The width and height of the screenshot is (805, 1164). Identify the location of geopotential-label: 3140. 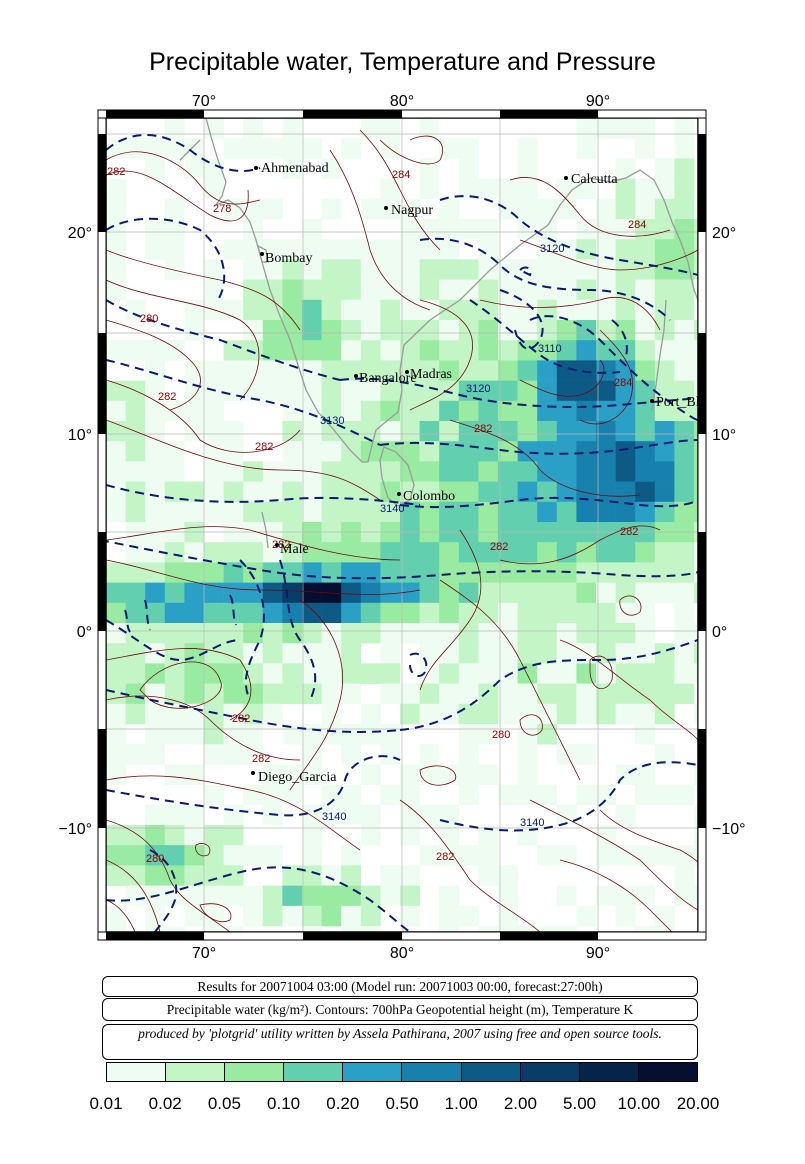
(392, 509).